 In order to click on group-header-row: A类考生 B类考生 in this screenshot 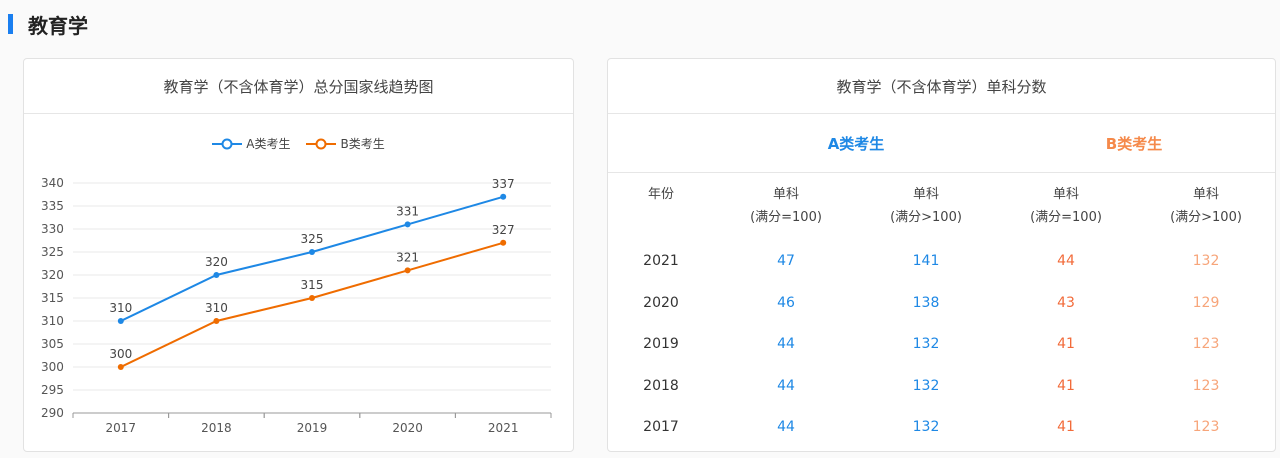, I will do `click(941, 144)`.